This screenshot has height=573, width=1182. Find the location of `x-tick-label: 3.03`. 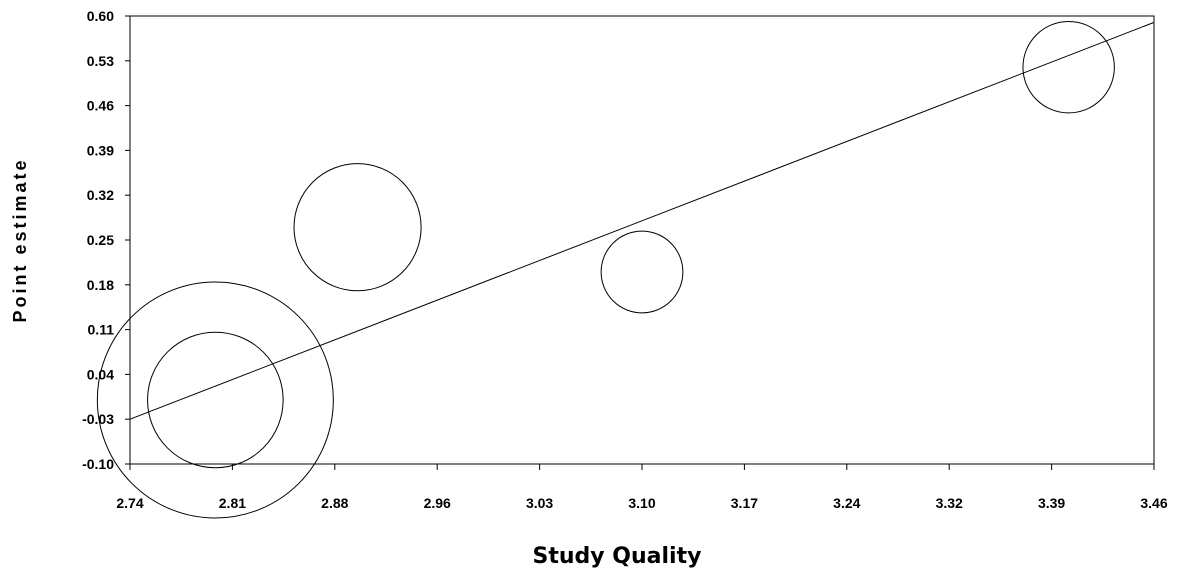

x-tick-label: 3.03 is located at coordinates (539, 503).